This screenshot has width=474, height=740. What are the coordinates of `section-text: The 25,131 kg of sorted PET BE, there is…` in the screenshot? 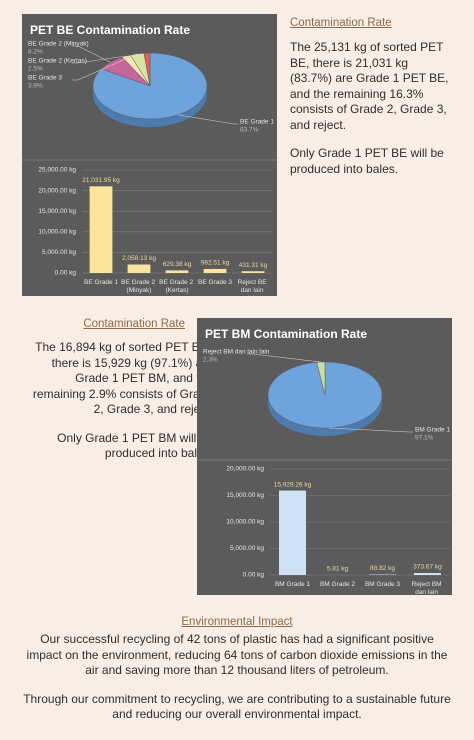 It's located at (370, 115).